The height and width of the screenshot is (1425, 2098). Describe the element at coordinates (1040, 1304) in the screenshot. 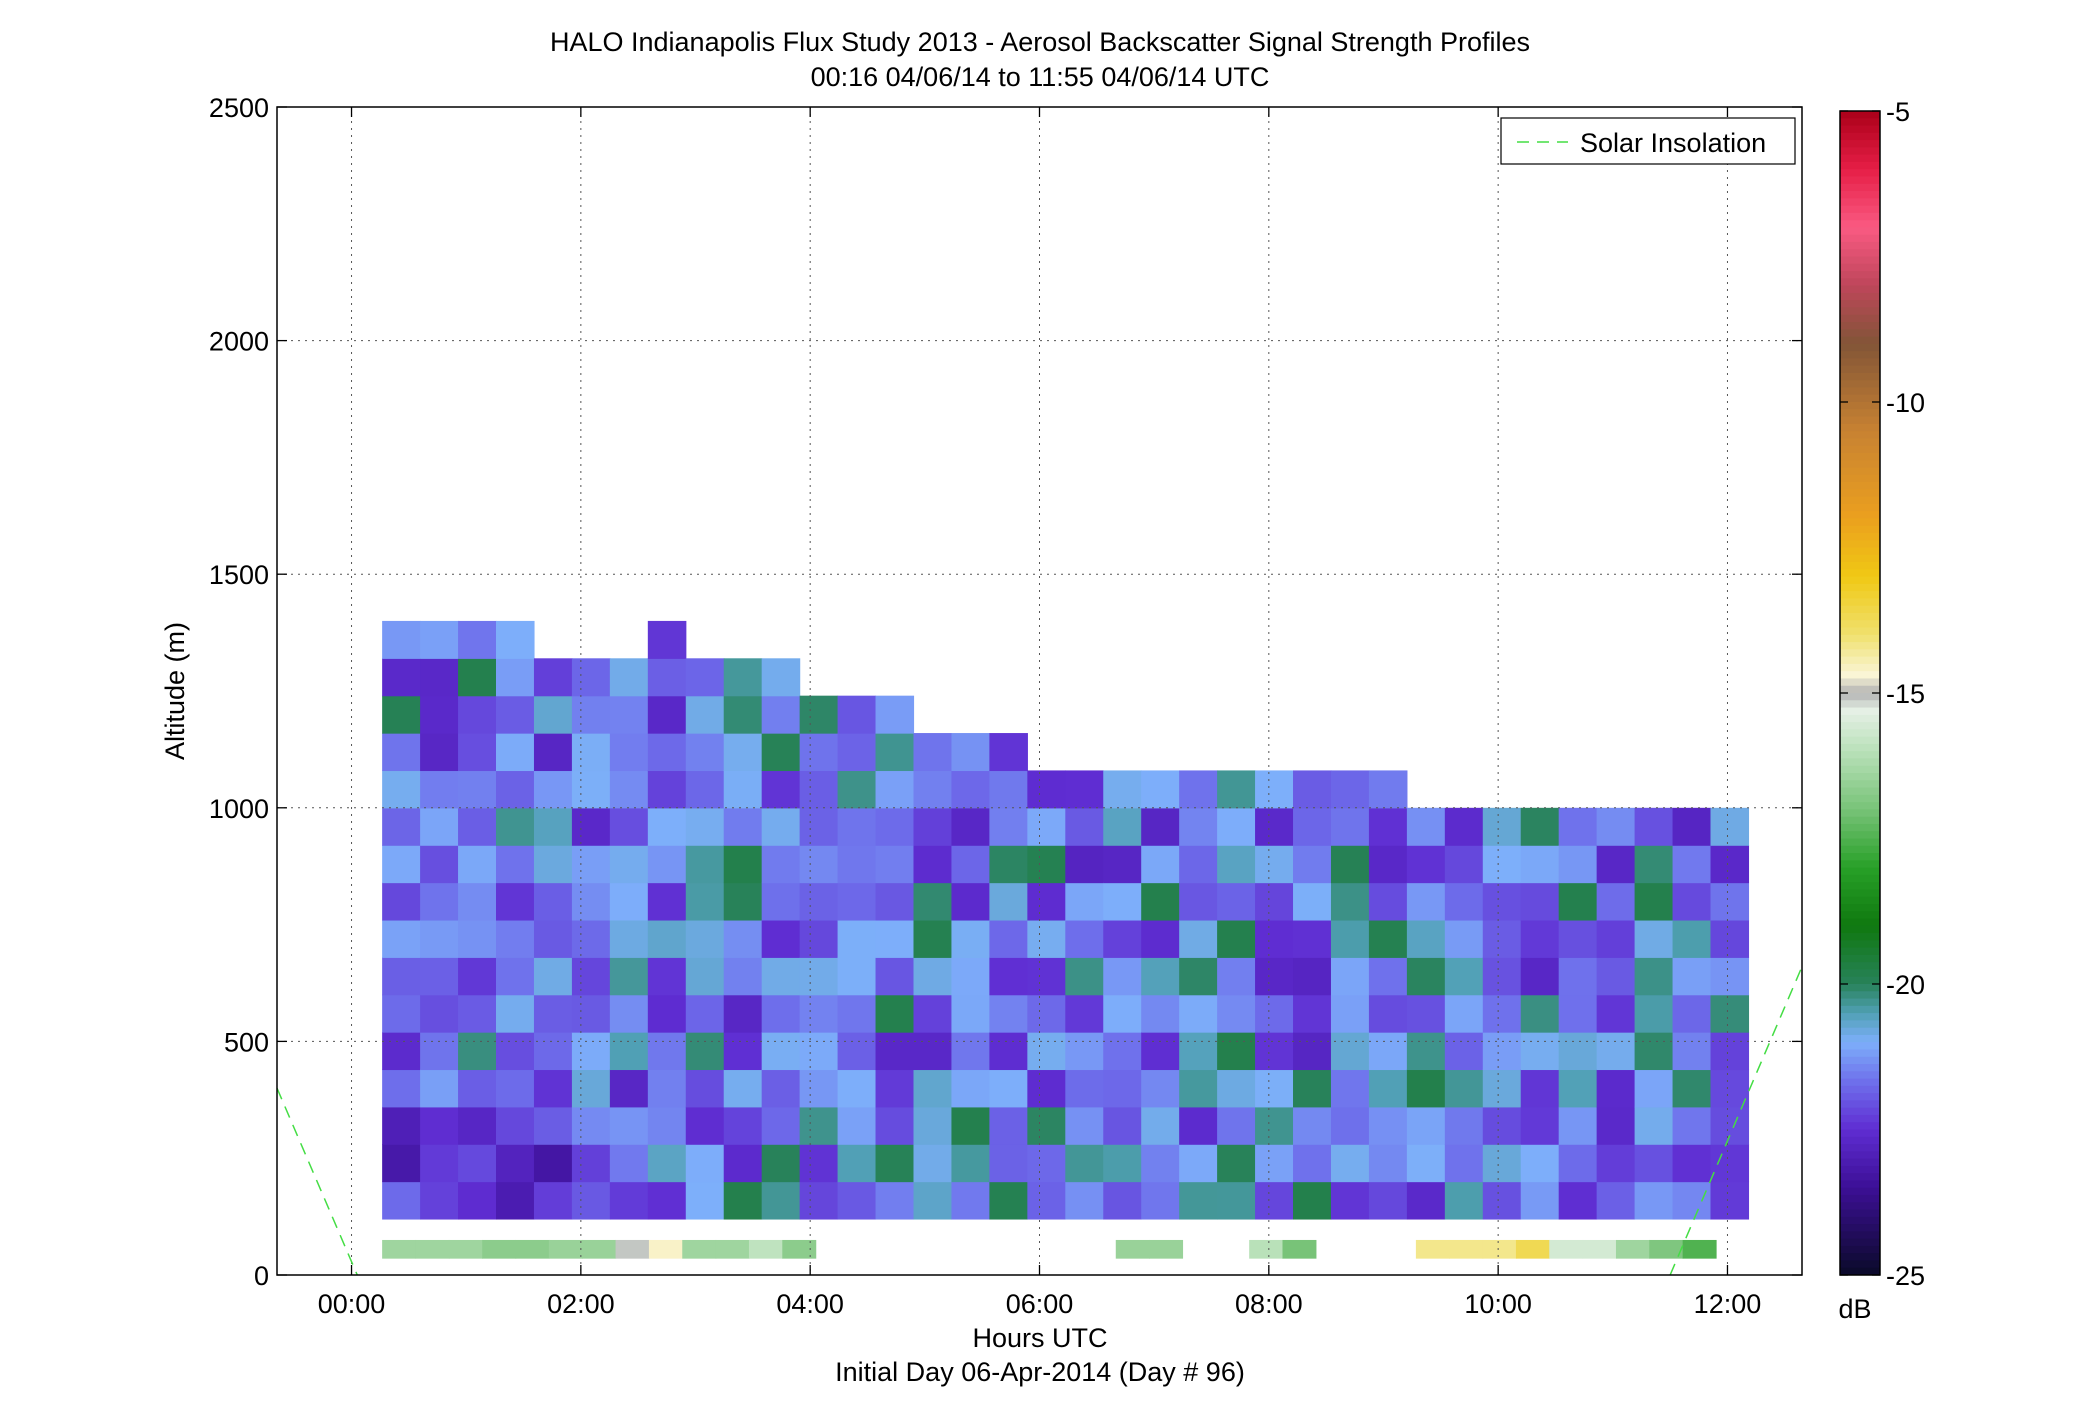

I see `x-tick-label: 06:00` at that location.